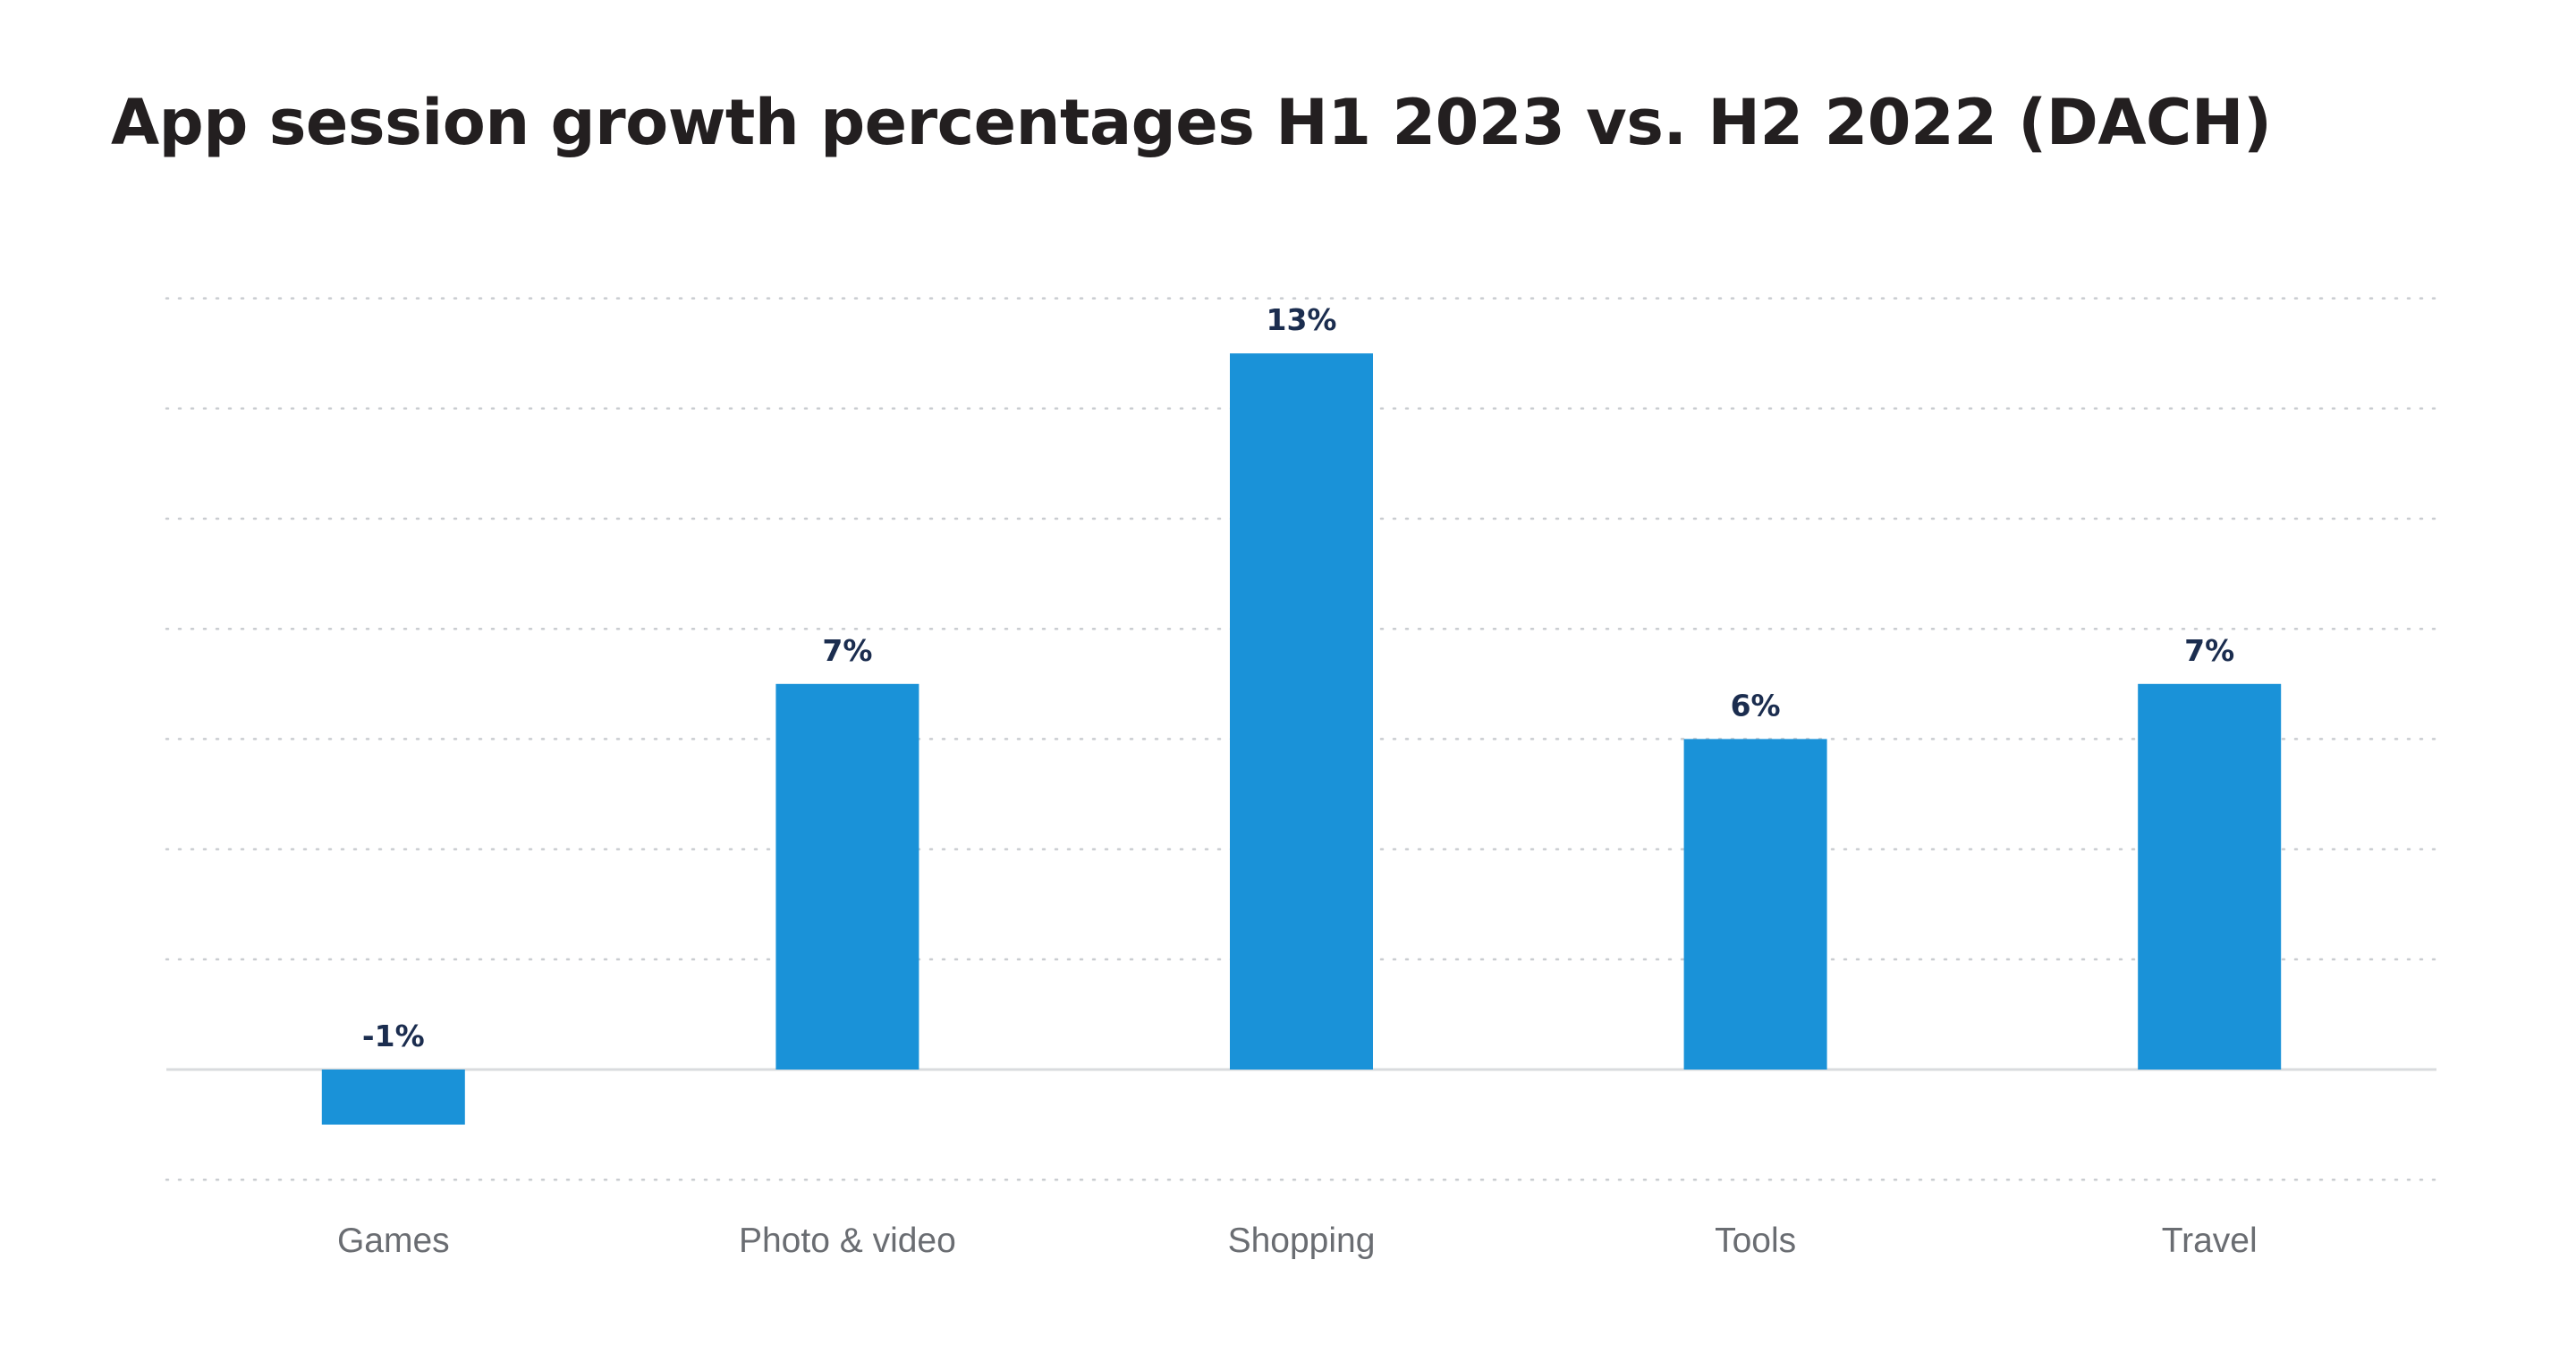 The image size is (2576, 1353). What do you see at coordinates (1755, 1241) in the screenshot?
I see `x-tick-label: Tools` at bounding box center [1755, 1241].